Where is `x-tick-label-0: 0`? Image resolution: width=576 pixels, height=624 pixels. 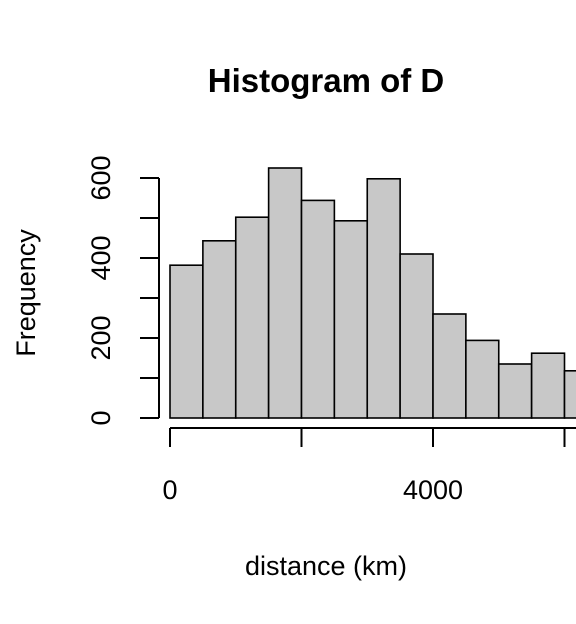 x-tick-label-0: 0 is located at coordinates (169, 490).